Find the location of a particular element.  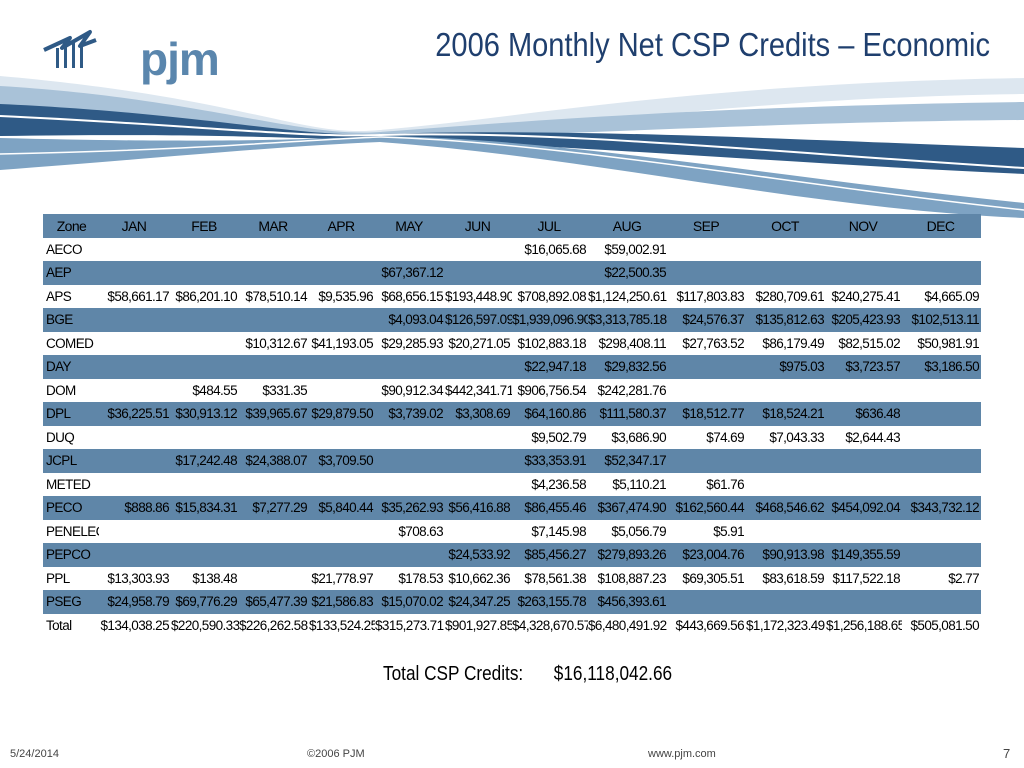

zone-cell: METED is located at coordinates (68, 484).